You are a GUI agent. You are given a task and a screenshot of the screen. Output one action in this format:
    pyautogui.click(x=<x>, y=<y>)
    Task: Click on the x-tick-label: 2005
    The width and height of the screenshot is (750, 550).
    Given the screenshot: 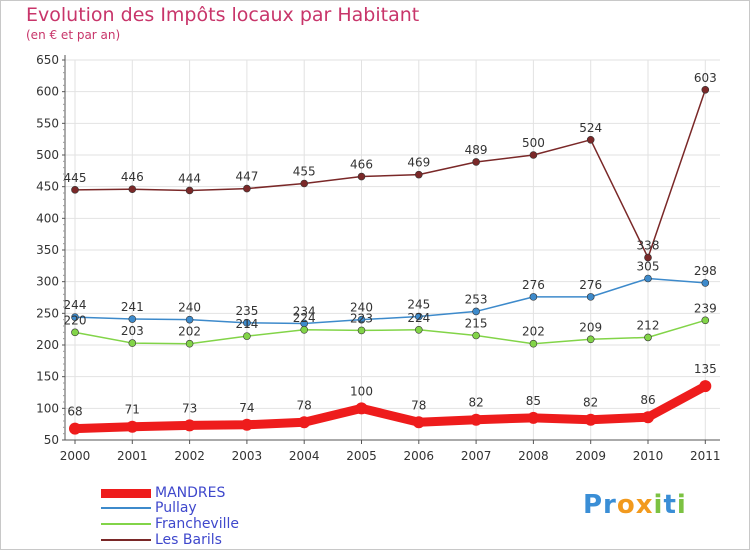 What is the action you would take?
    pyautogui.click(x=361, y=456)
    